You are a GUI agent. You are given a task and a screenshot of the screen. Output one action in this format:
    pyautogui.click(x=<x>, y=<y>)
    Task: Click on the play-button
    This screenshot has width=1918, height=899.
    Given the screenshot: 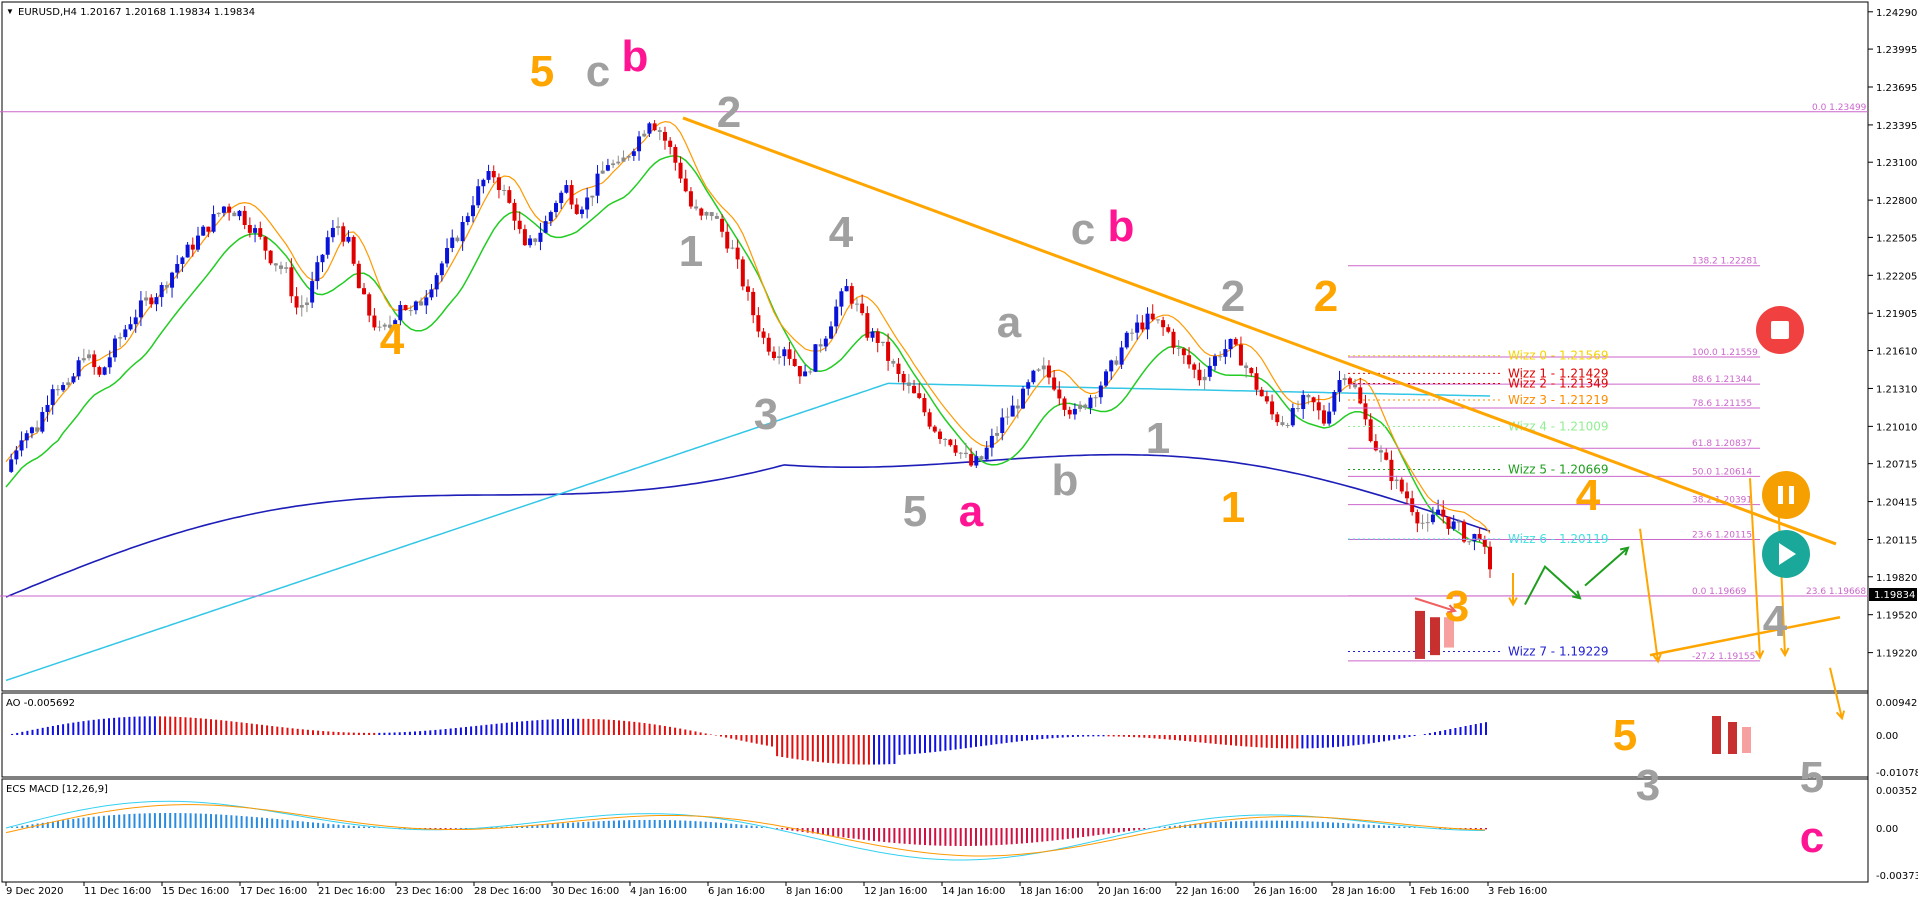 What is the action you would take?
    pyautogui.click(x=1786, y=554)
    